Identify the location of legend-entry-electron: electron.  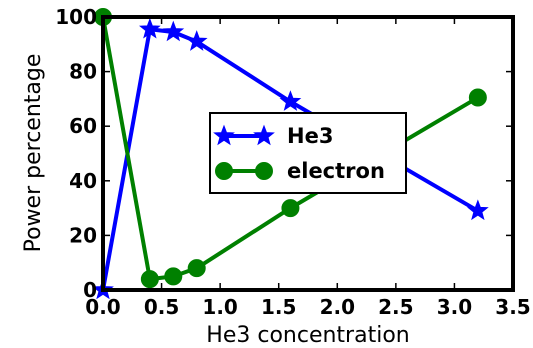
(300, 171).